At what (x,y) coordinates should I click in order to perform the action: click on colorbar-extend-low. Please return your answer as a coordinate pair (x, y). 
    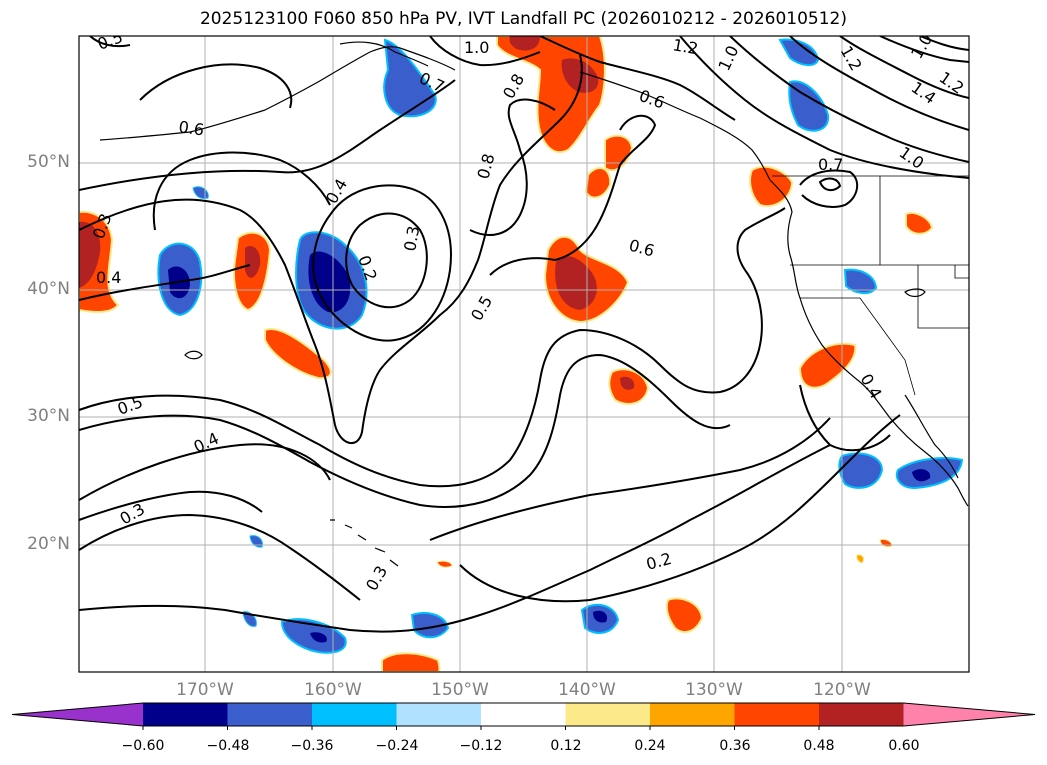
    Looking at the image, I should click on (77, 714).